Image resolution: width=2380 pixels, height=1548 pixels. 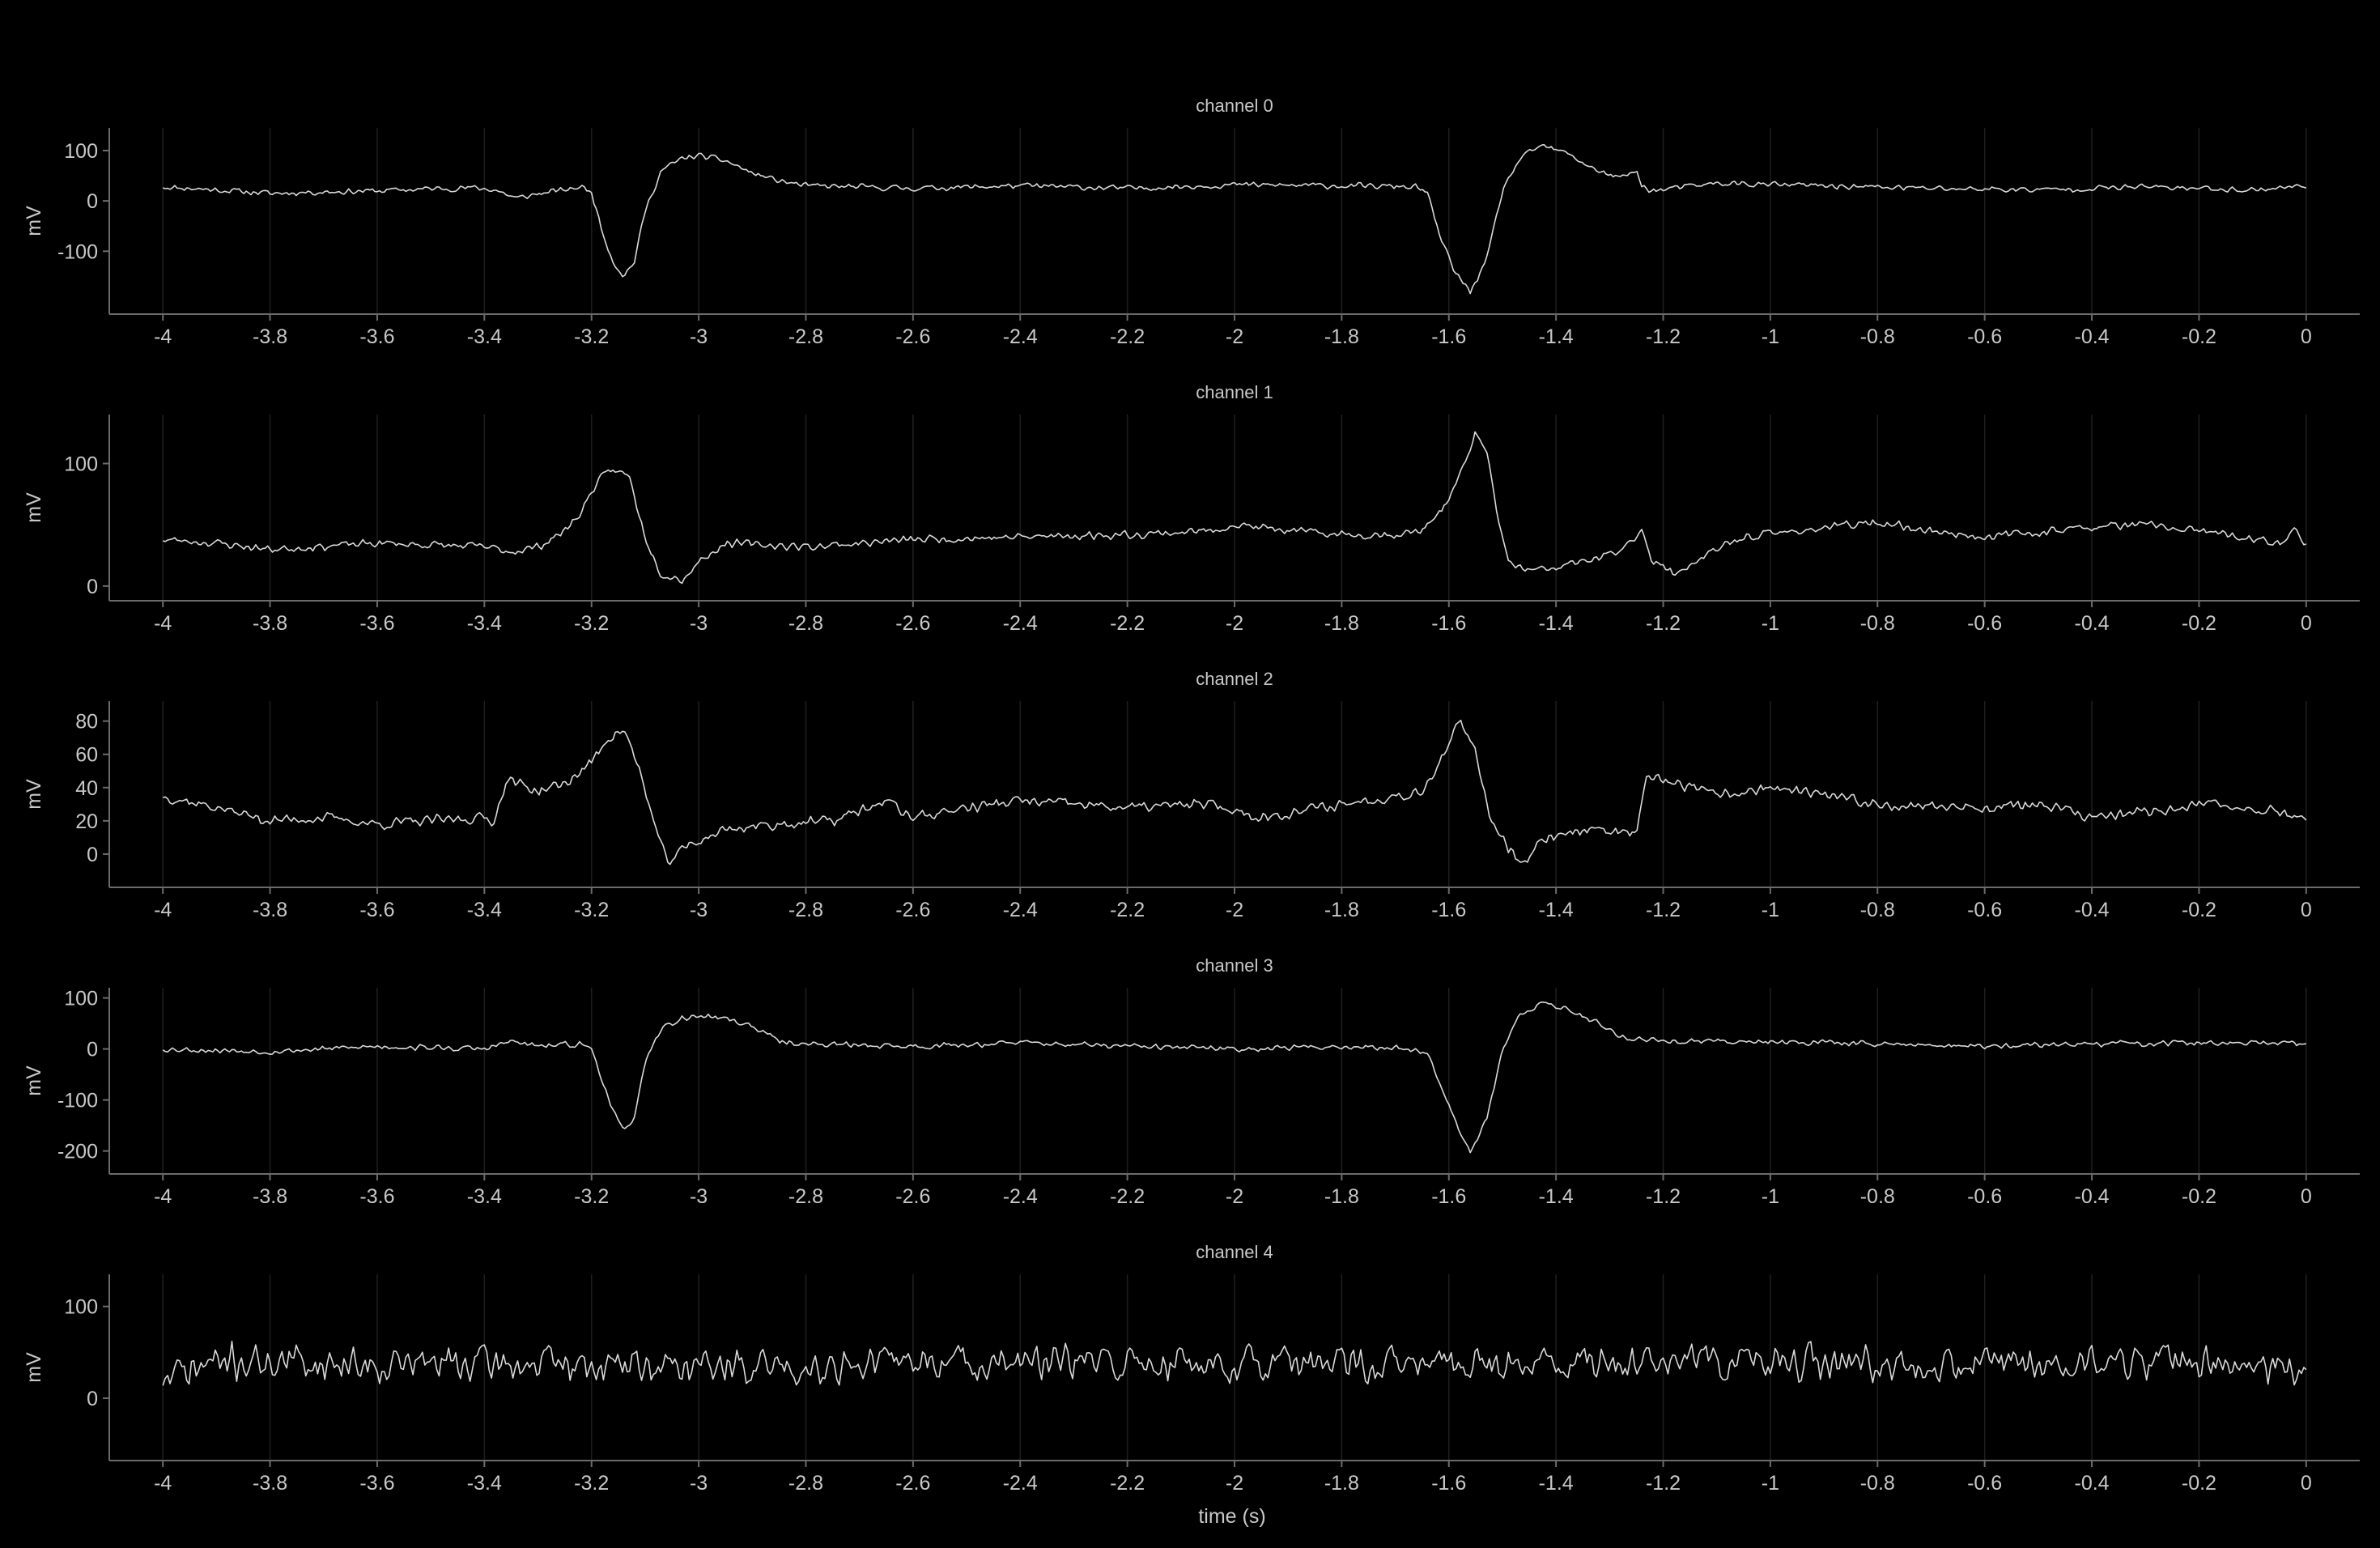 I want to click on y-tick-label: 20, so click(x=86, y=822).